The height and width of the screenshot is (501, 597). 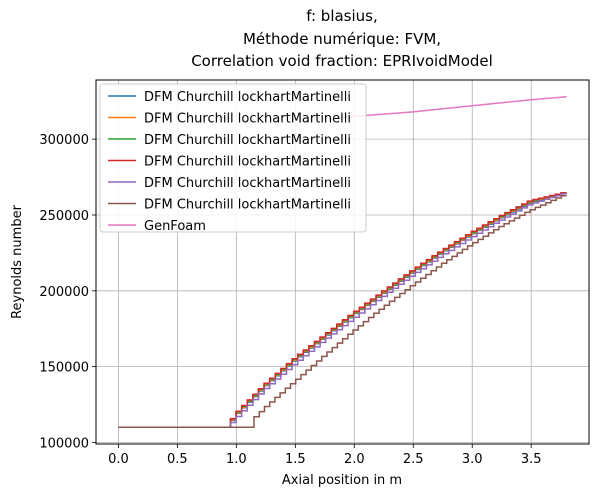 I want to click on y-axis: 100000 150000 200000 250000 300000, so click(x=67, y=292).